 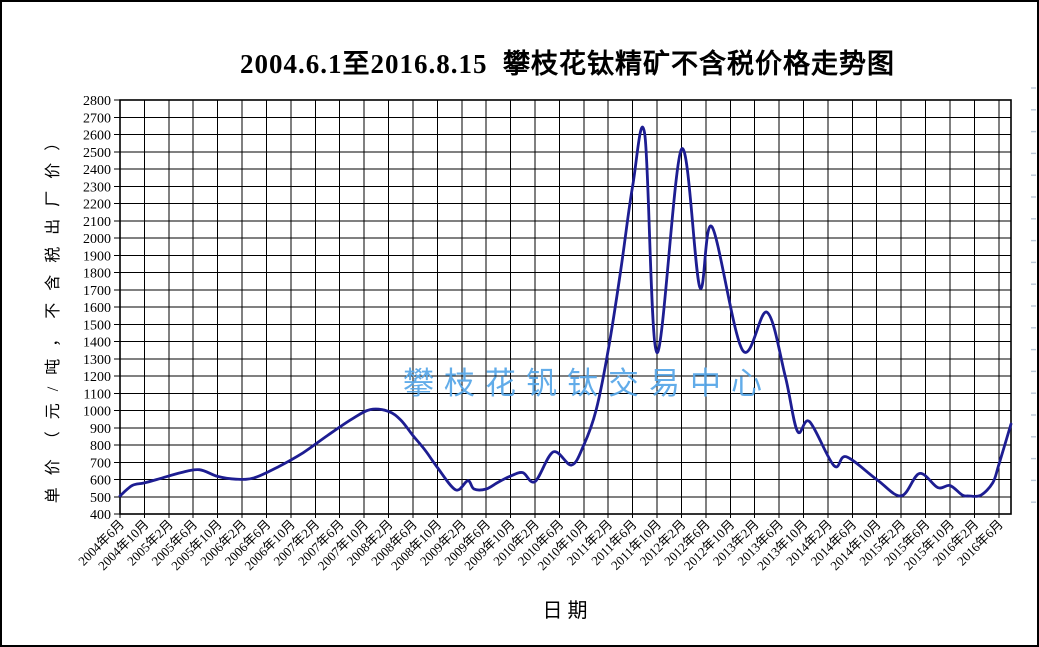 I want to click on y-tick-label: 400, so click(x=100, y=515).